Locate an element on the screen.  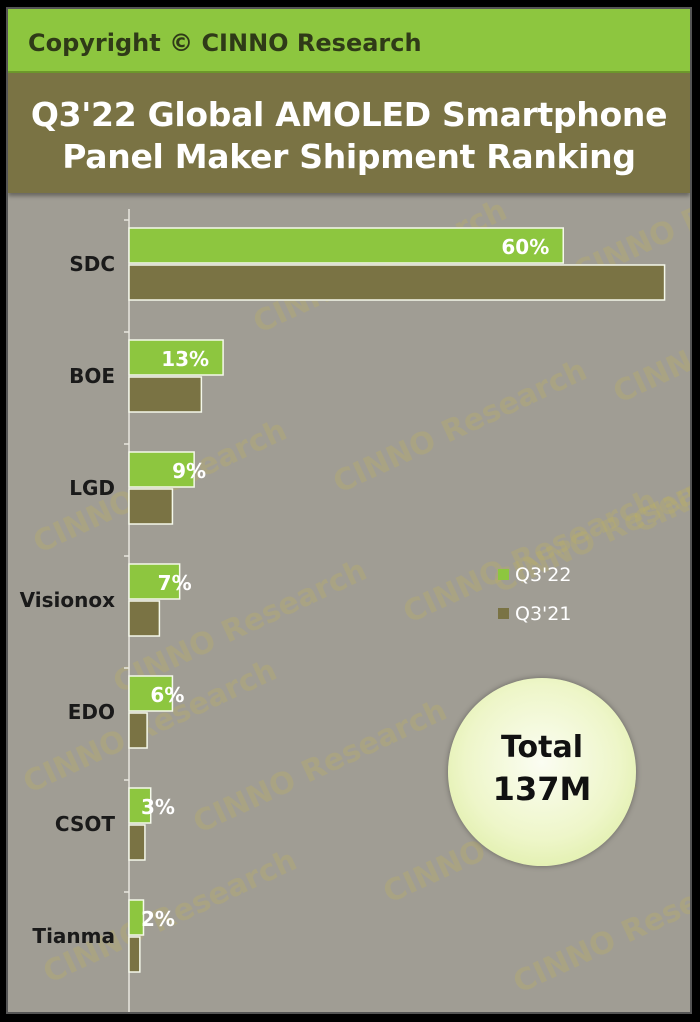
category-label: SDC is located at coordinates (92, 264).